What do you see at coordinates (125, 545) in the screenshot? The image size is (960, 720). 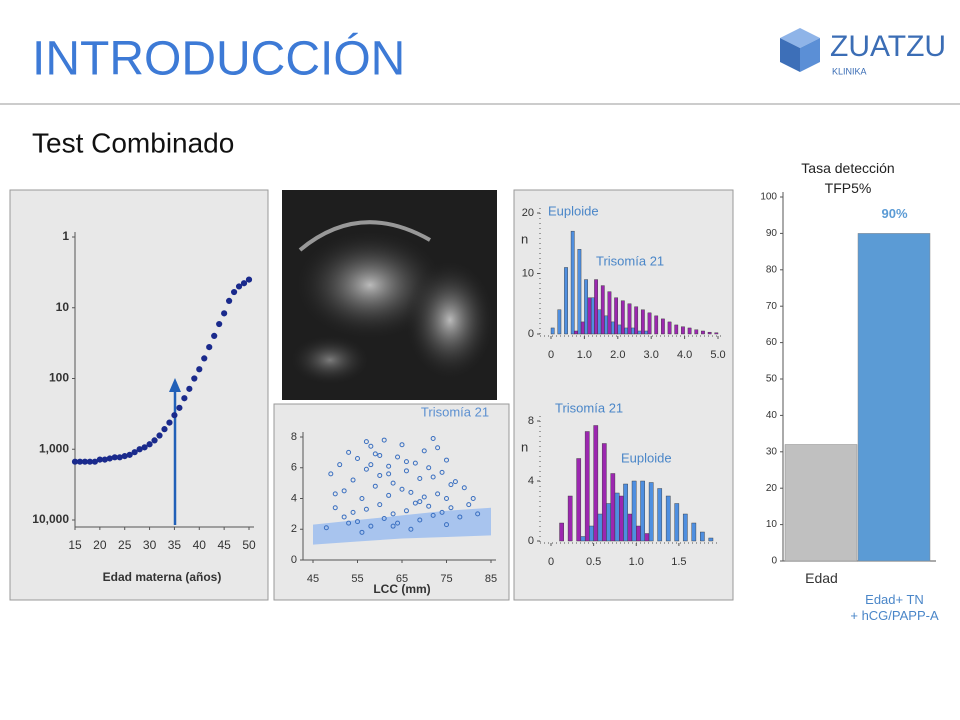 I see `x-tick-label: 25` at bounding box center [125, 545].